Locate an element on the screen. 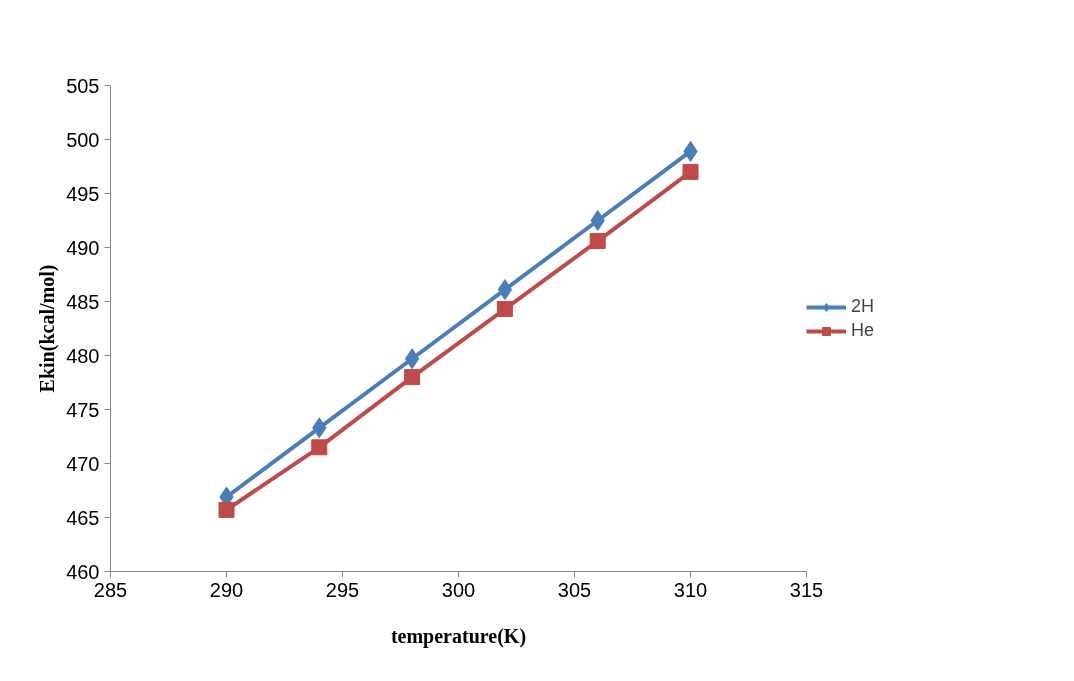  y-tick-label: 500 is located at coordinates (83, 139).